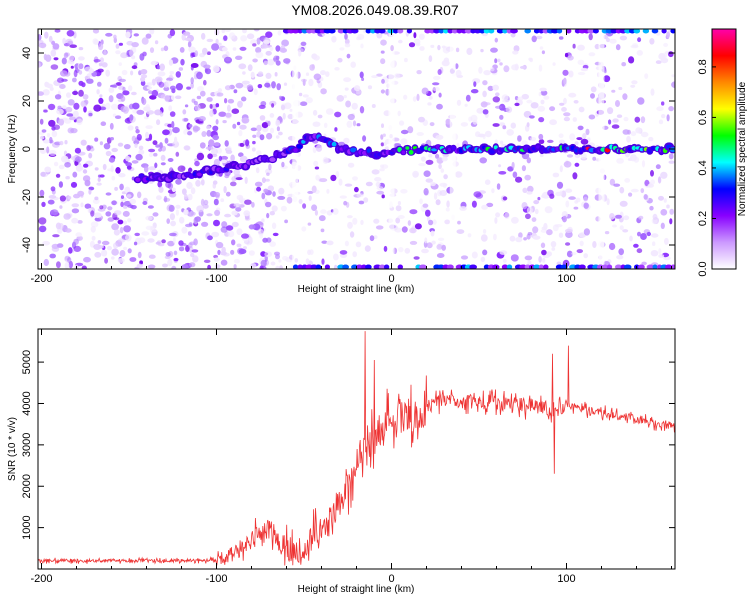  What do you see at coordinates (27, 149) in the screenshot?
I see `heatmap-y-tick-label: 0` at bounding box center [27, 149].